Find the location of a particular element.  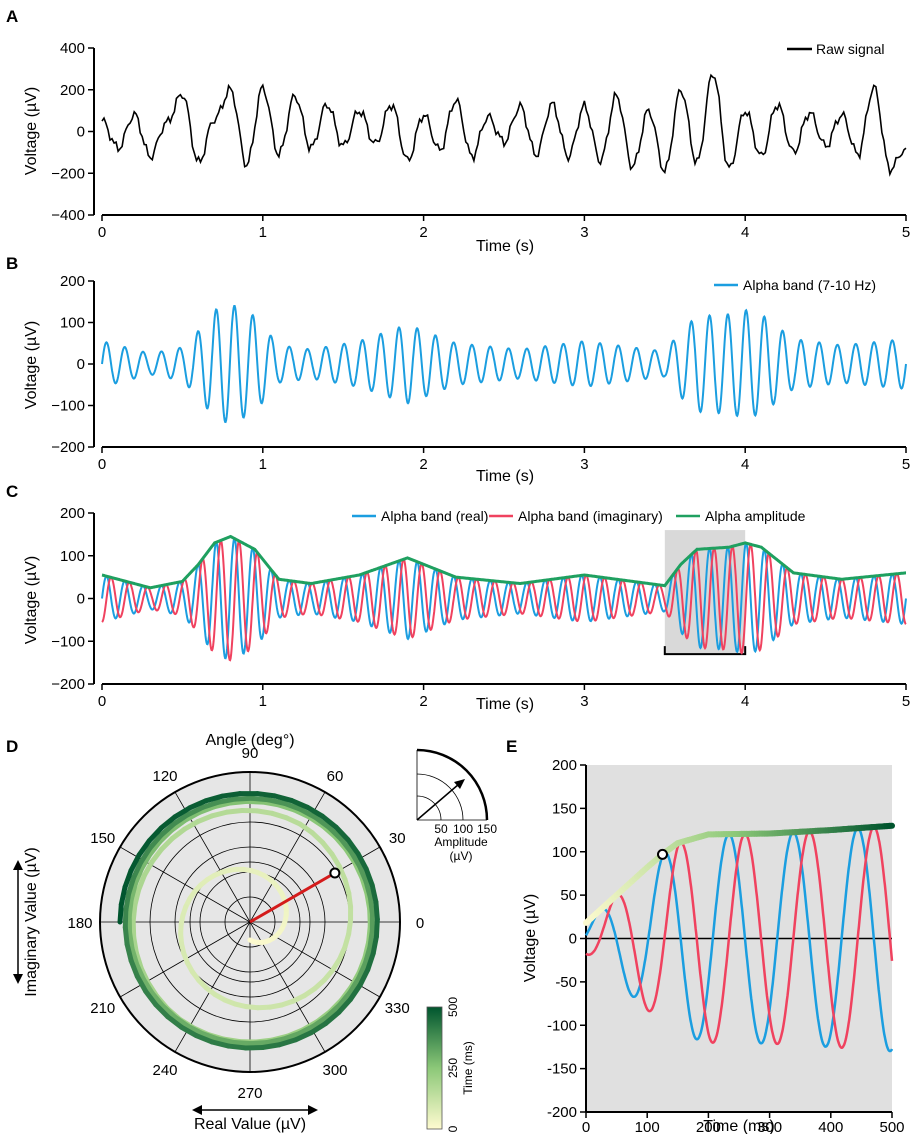

a-x-tick-label: 3 is located at coordinates (584, 232).